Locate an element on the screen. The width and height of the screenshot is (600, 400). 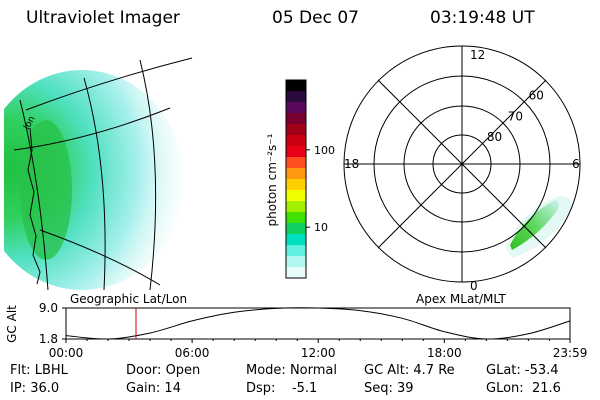
status-flt: Flt: LBHL is located at coordinates (39, 370).